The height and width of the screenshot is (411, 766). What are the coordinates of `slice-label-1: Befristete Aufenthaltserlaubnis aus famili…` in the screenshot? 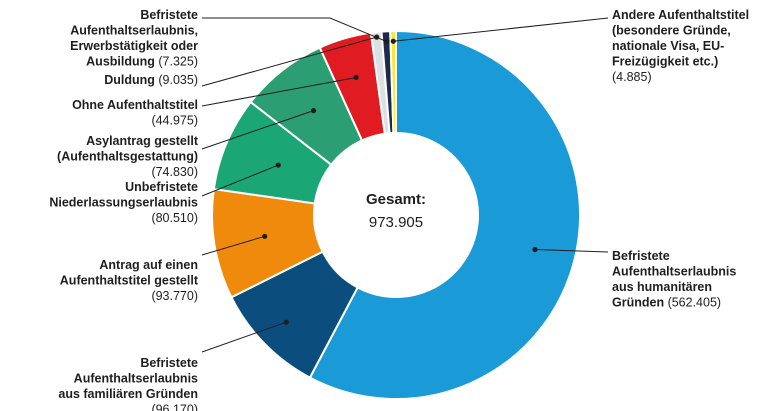 It's located at (128, 383).